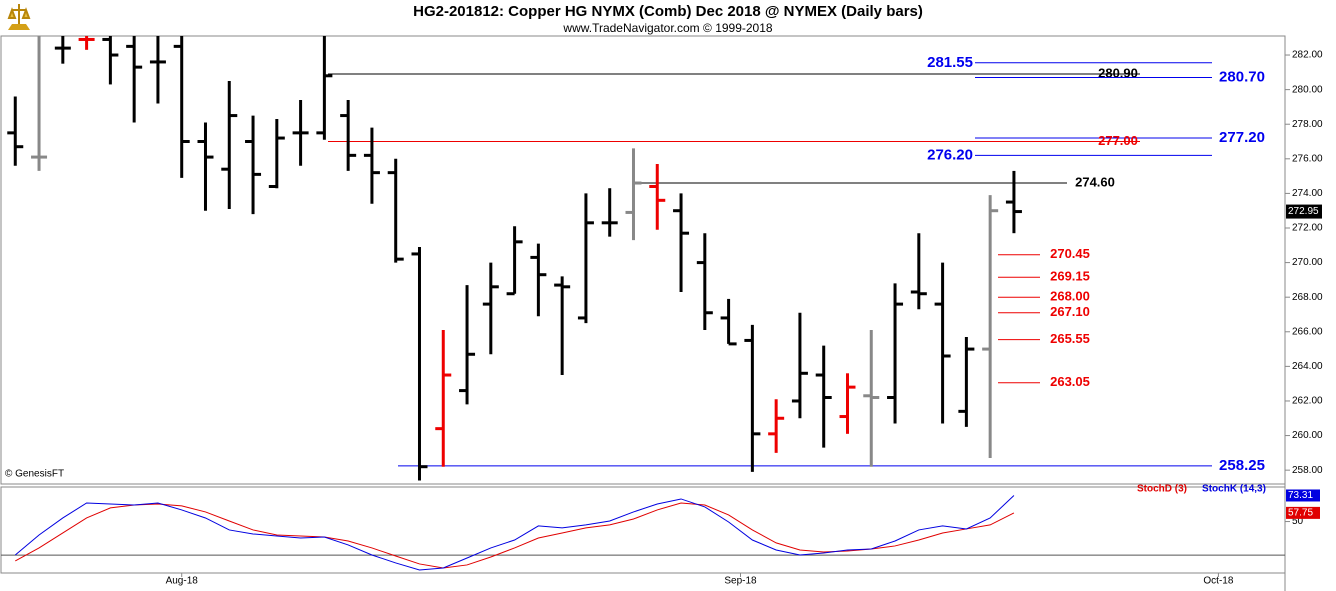  I want to click on y-tick-label: 262.00, so click(1307, 401).